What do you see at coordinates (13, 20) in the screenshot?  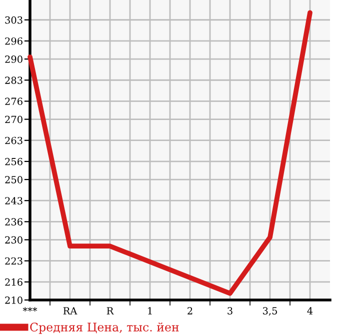 I see `y-tick-label: 303` at bounding box center [13, 20].